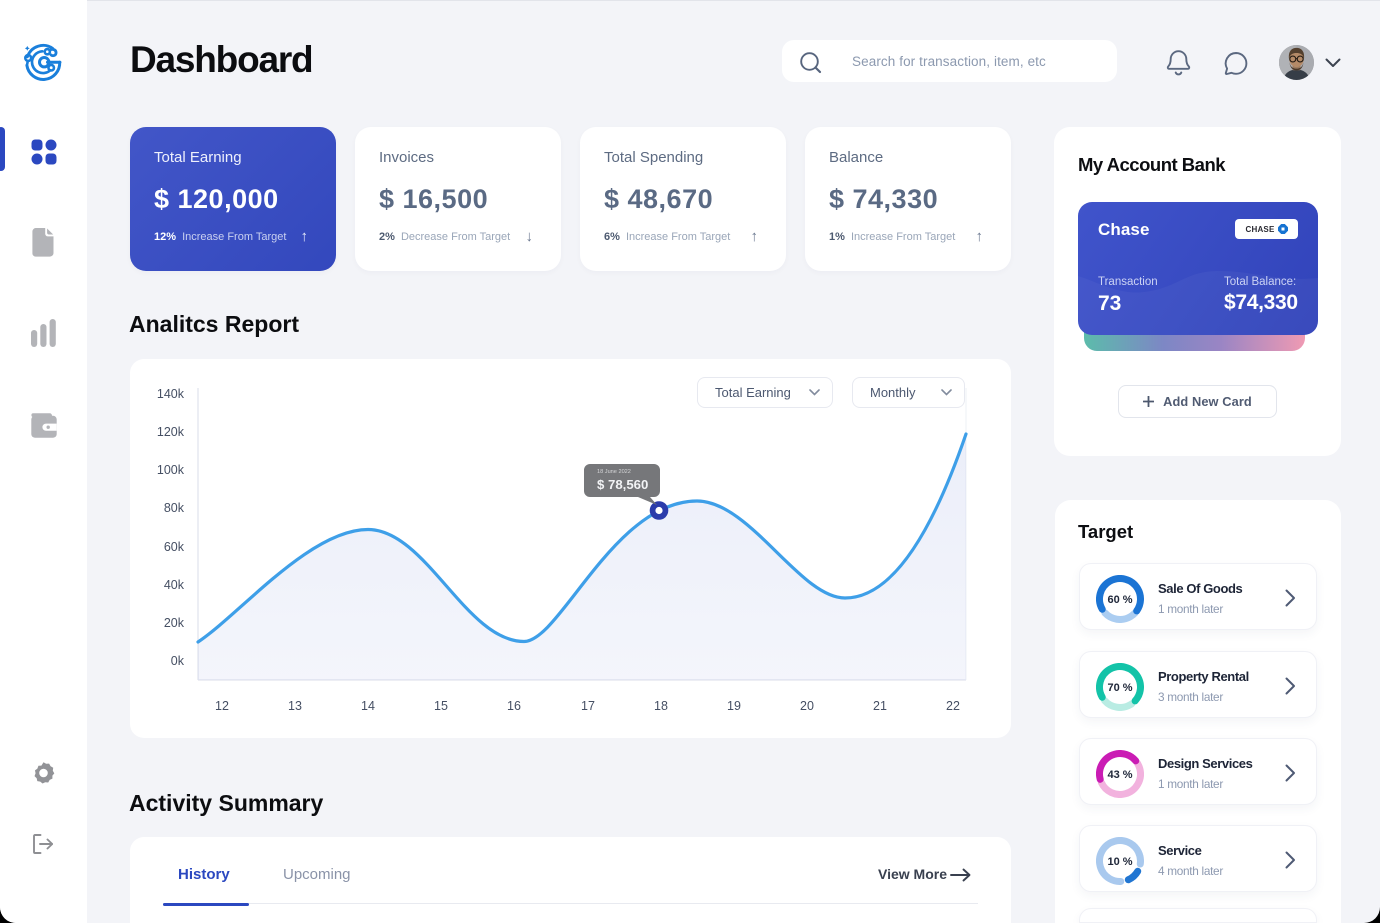 The height and width of the screenshot is (923, 1380). I want to click on svg-text: 0k, so click(178, 661).